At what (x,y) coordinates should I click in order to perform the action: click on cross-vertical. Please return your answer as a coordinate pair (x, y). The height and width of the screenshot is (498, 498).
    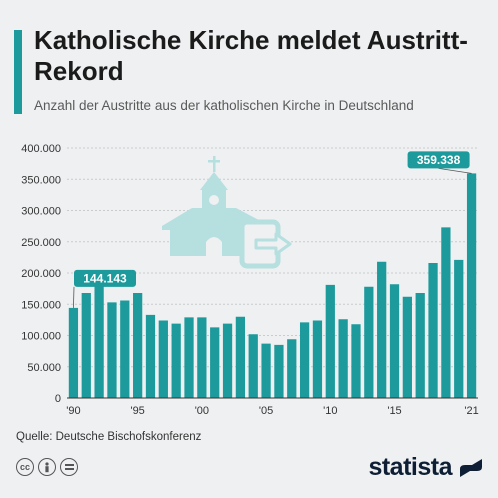
    Looking at the image, I should click on (214, 164).